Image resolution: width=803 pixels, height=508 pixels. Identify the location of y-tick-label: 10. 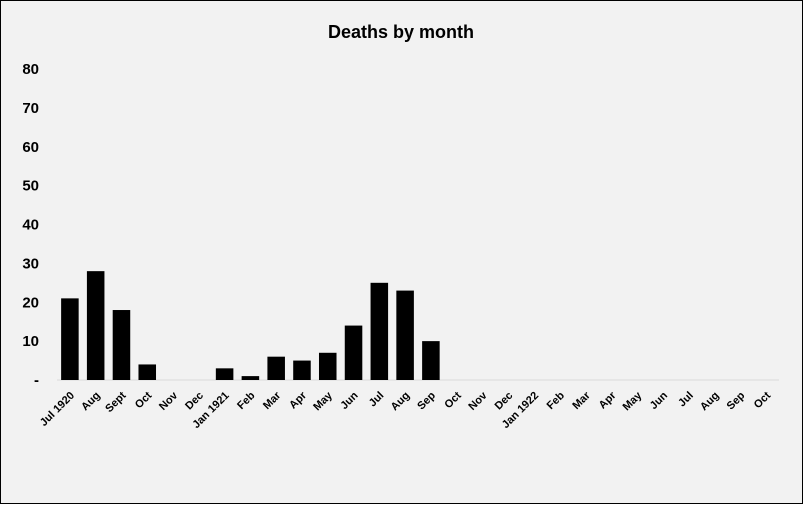
(30, 341).